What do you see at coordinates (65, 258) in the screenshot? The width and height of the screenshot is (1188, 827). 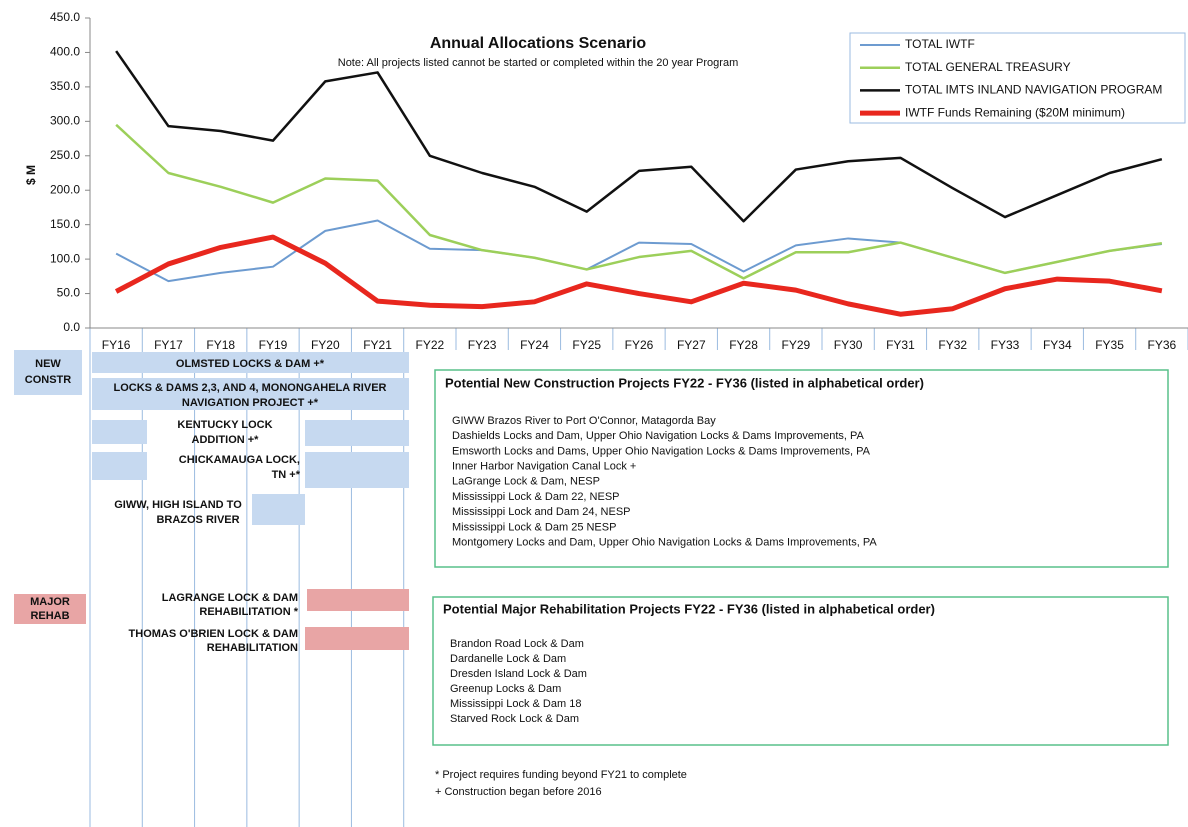 I see `y-tick-label: 100.0` at bounding box center [65, 258].